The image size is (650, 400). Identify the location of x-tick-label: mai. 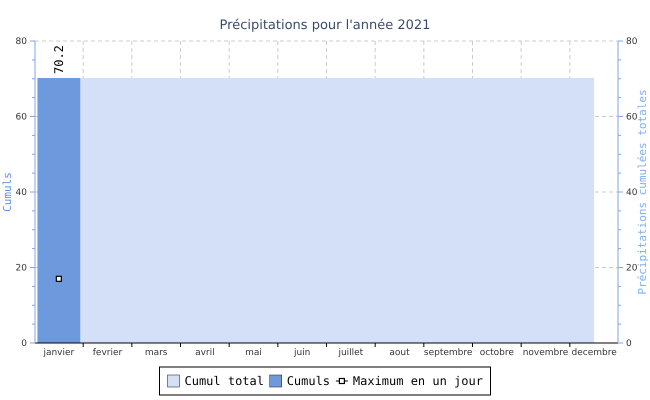
(253, 353).